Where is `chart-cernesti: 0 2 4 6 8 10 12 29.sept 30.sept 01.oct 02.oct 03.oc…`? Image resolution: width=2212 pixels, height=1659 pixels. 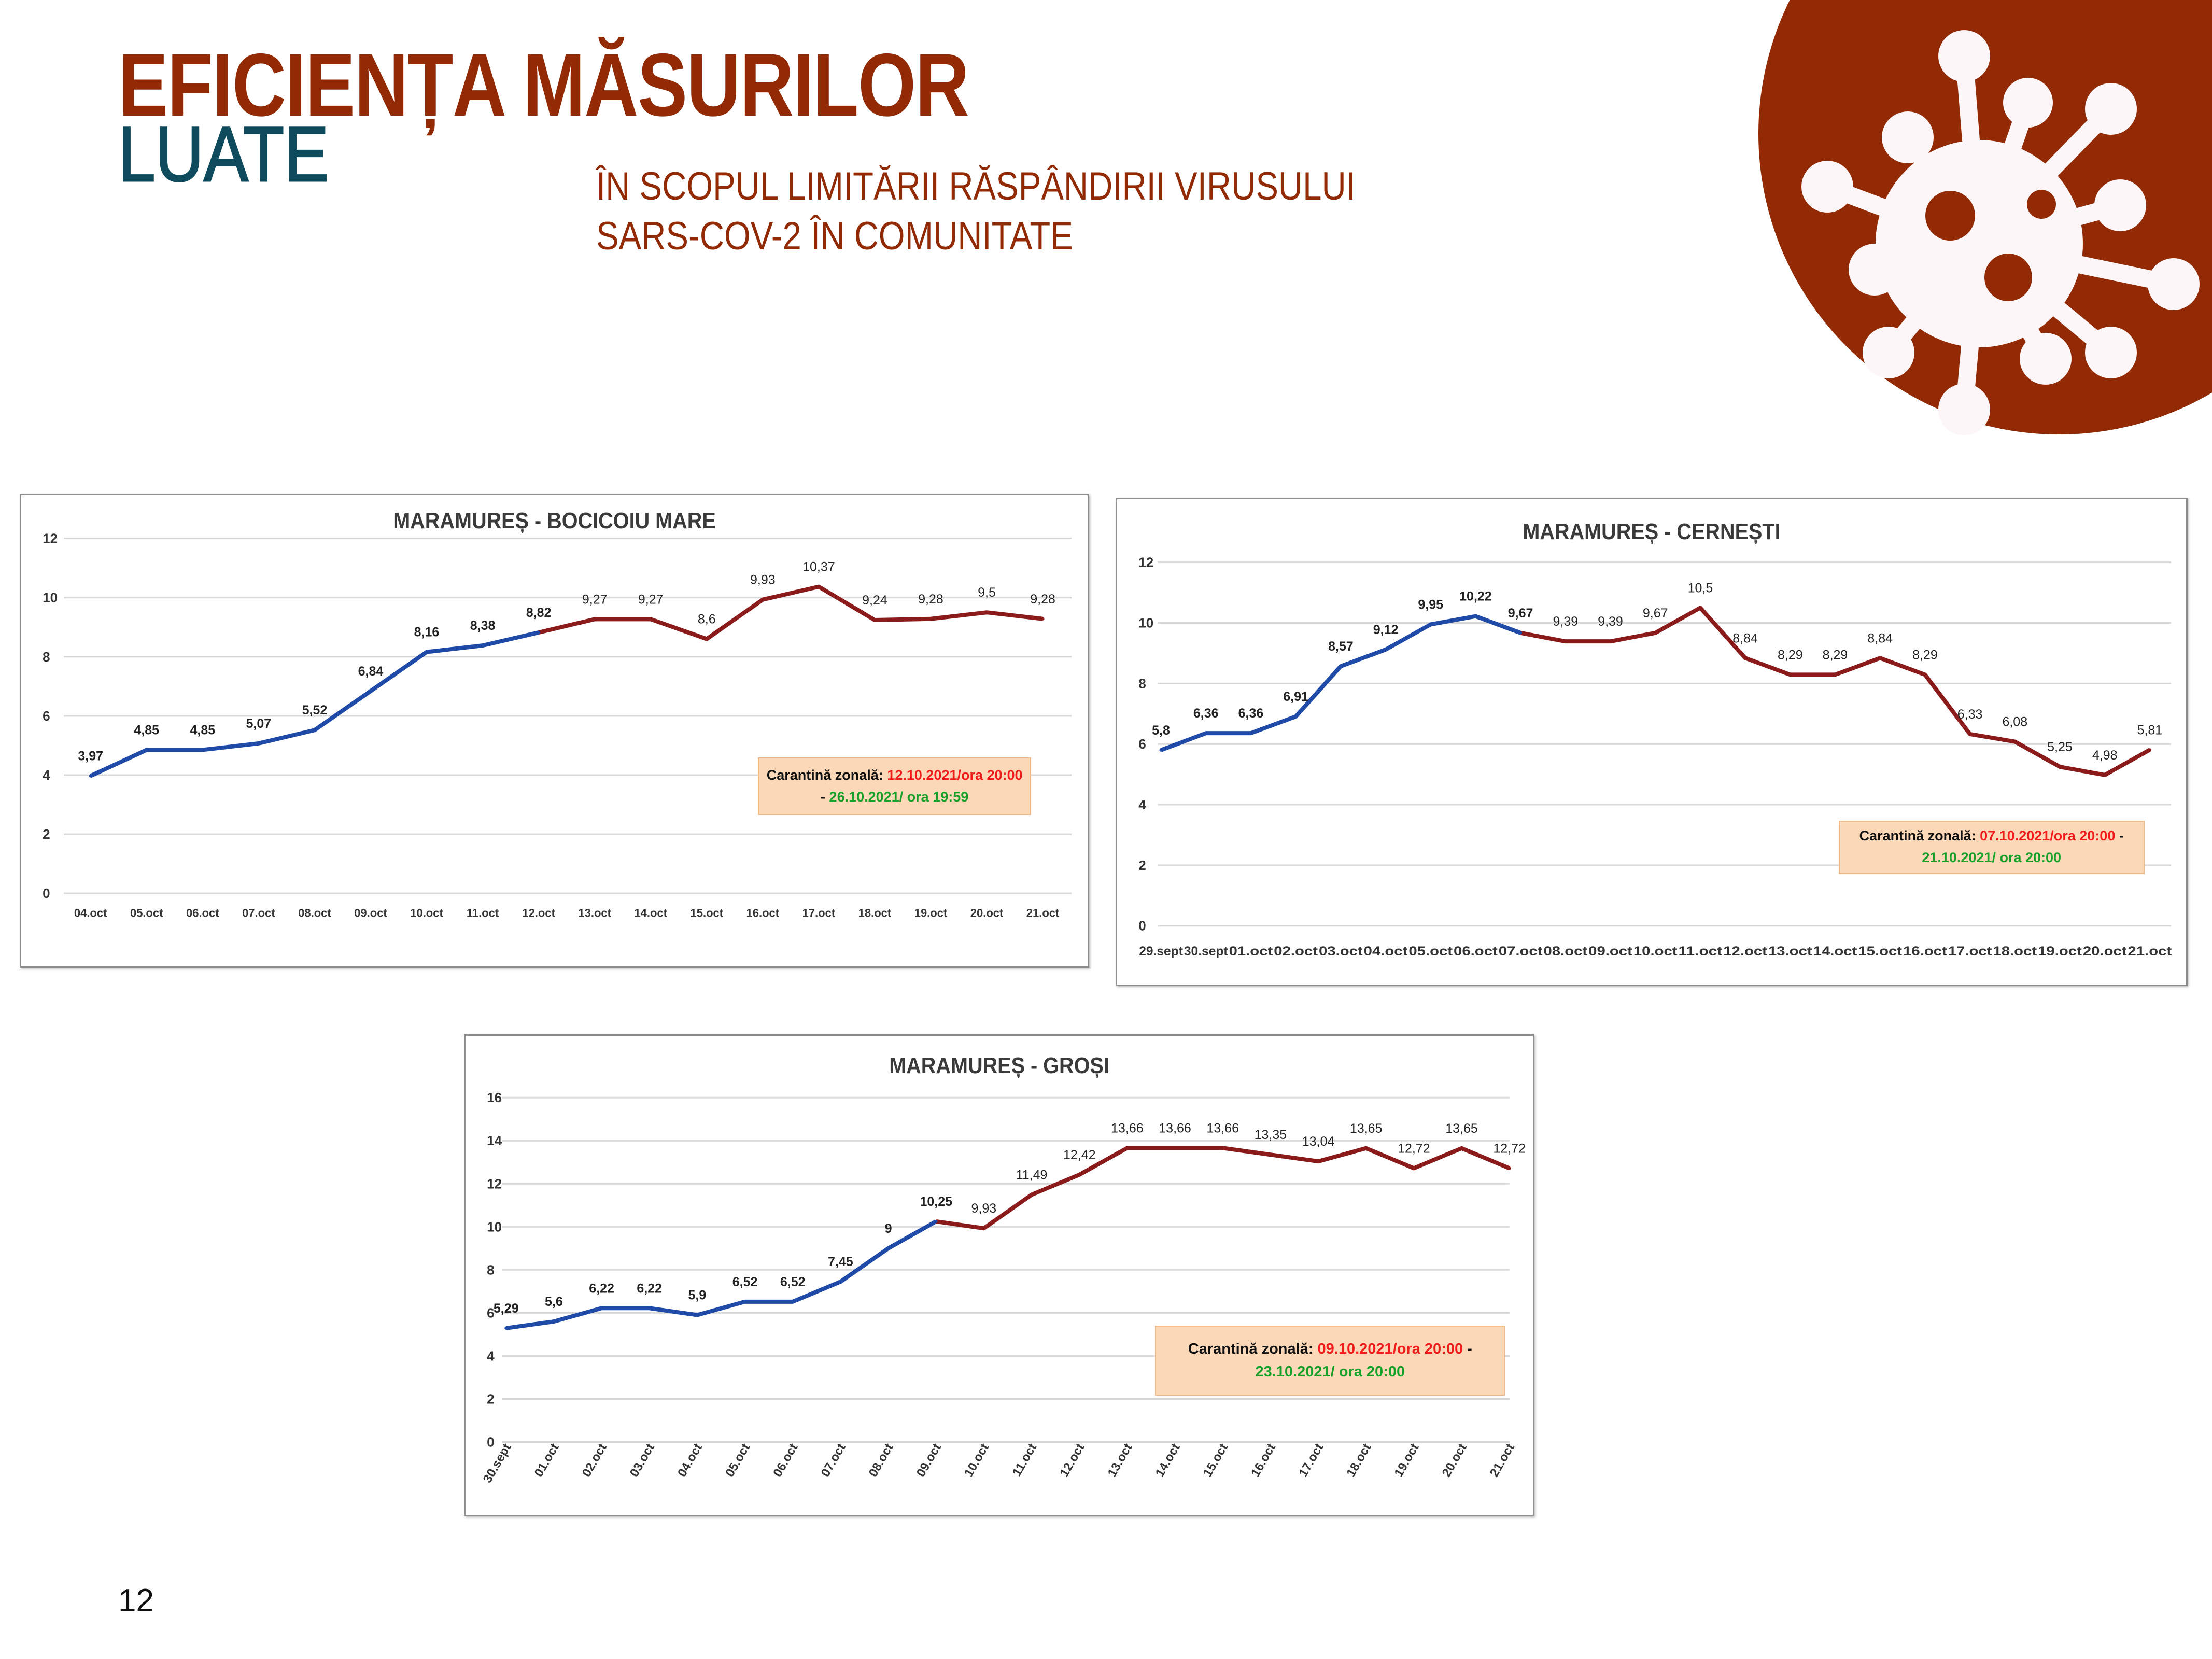
chart-cernesti: 0 2 4 6 8 10 12 29.sept 30.sept 01.oct 02.oct 03.oc… is located at coordinates (1652, 742).